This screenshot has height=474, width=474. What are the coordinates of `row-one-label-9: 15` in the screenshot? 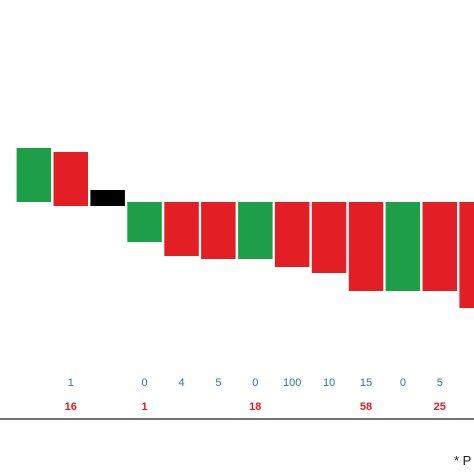 It's located at (366, 383).